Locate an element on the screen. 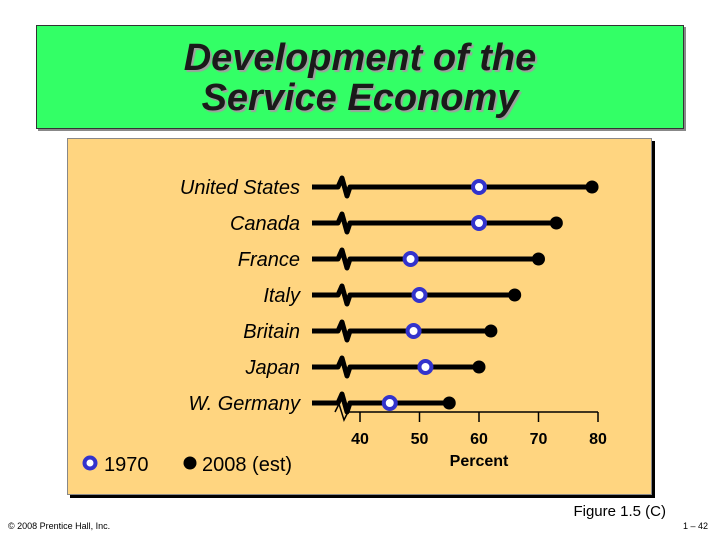 This screenshot has height=540, width=720. x-tick-label-40: 40 is located at coordinates (360, 439).